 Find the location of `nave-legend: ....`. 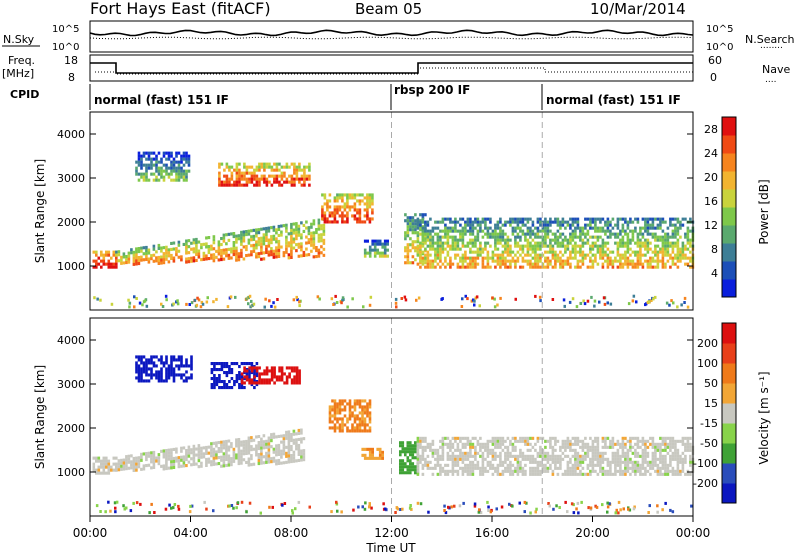

nave-legend: .... is located at coordinates (770, 80).